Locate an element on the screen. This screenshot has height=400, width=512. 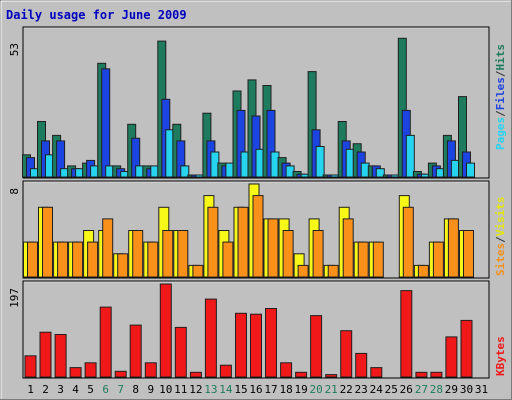
x-tick-label-day-24: 24 is located at coordinates (377, 389).